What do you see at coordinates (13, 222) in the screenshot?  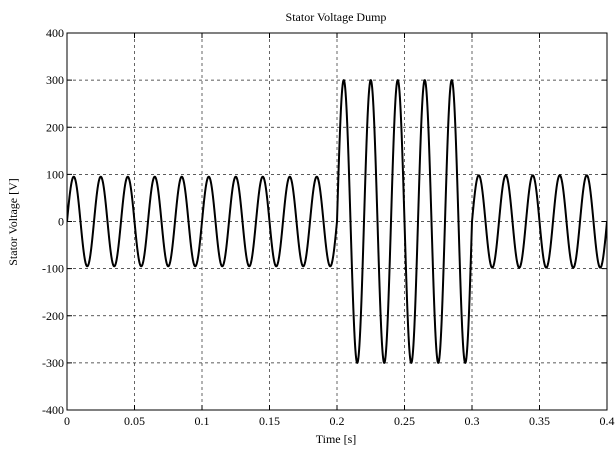 I see `y-axis-label: Stator Voltage [V]` at bounding box center [13, 222].